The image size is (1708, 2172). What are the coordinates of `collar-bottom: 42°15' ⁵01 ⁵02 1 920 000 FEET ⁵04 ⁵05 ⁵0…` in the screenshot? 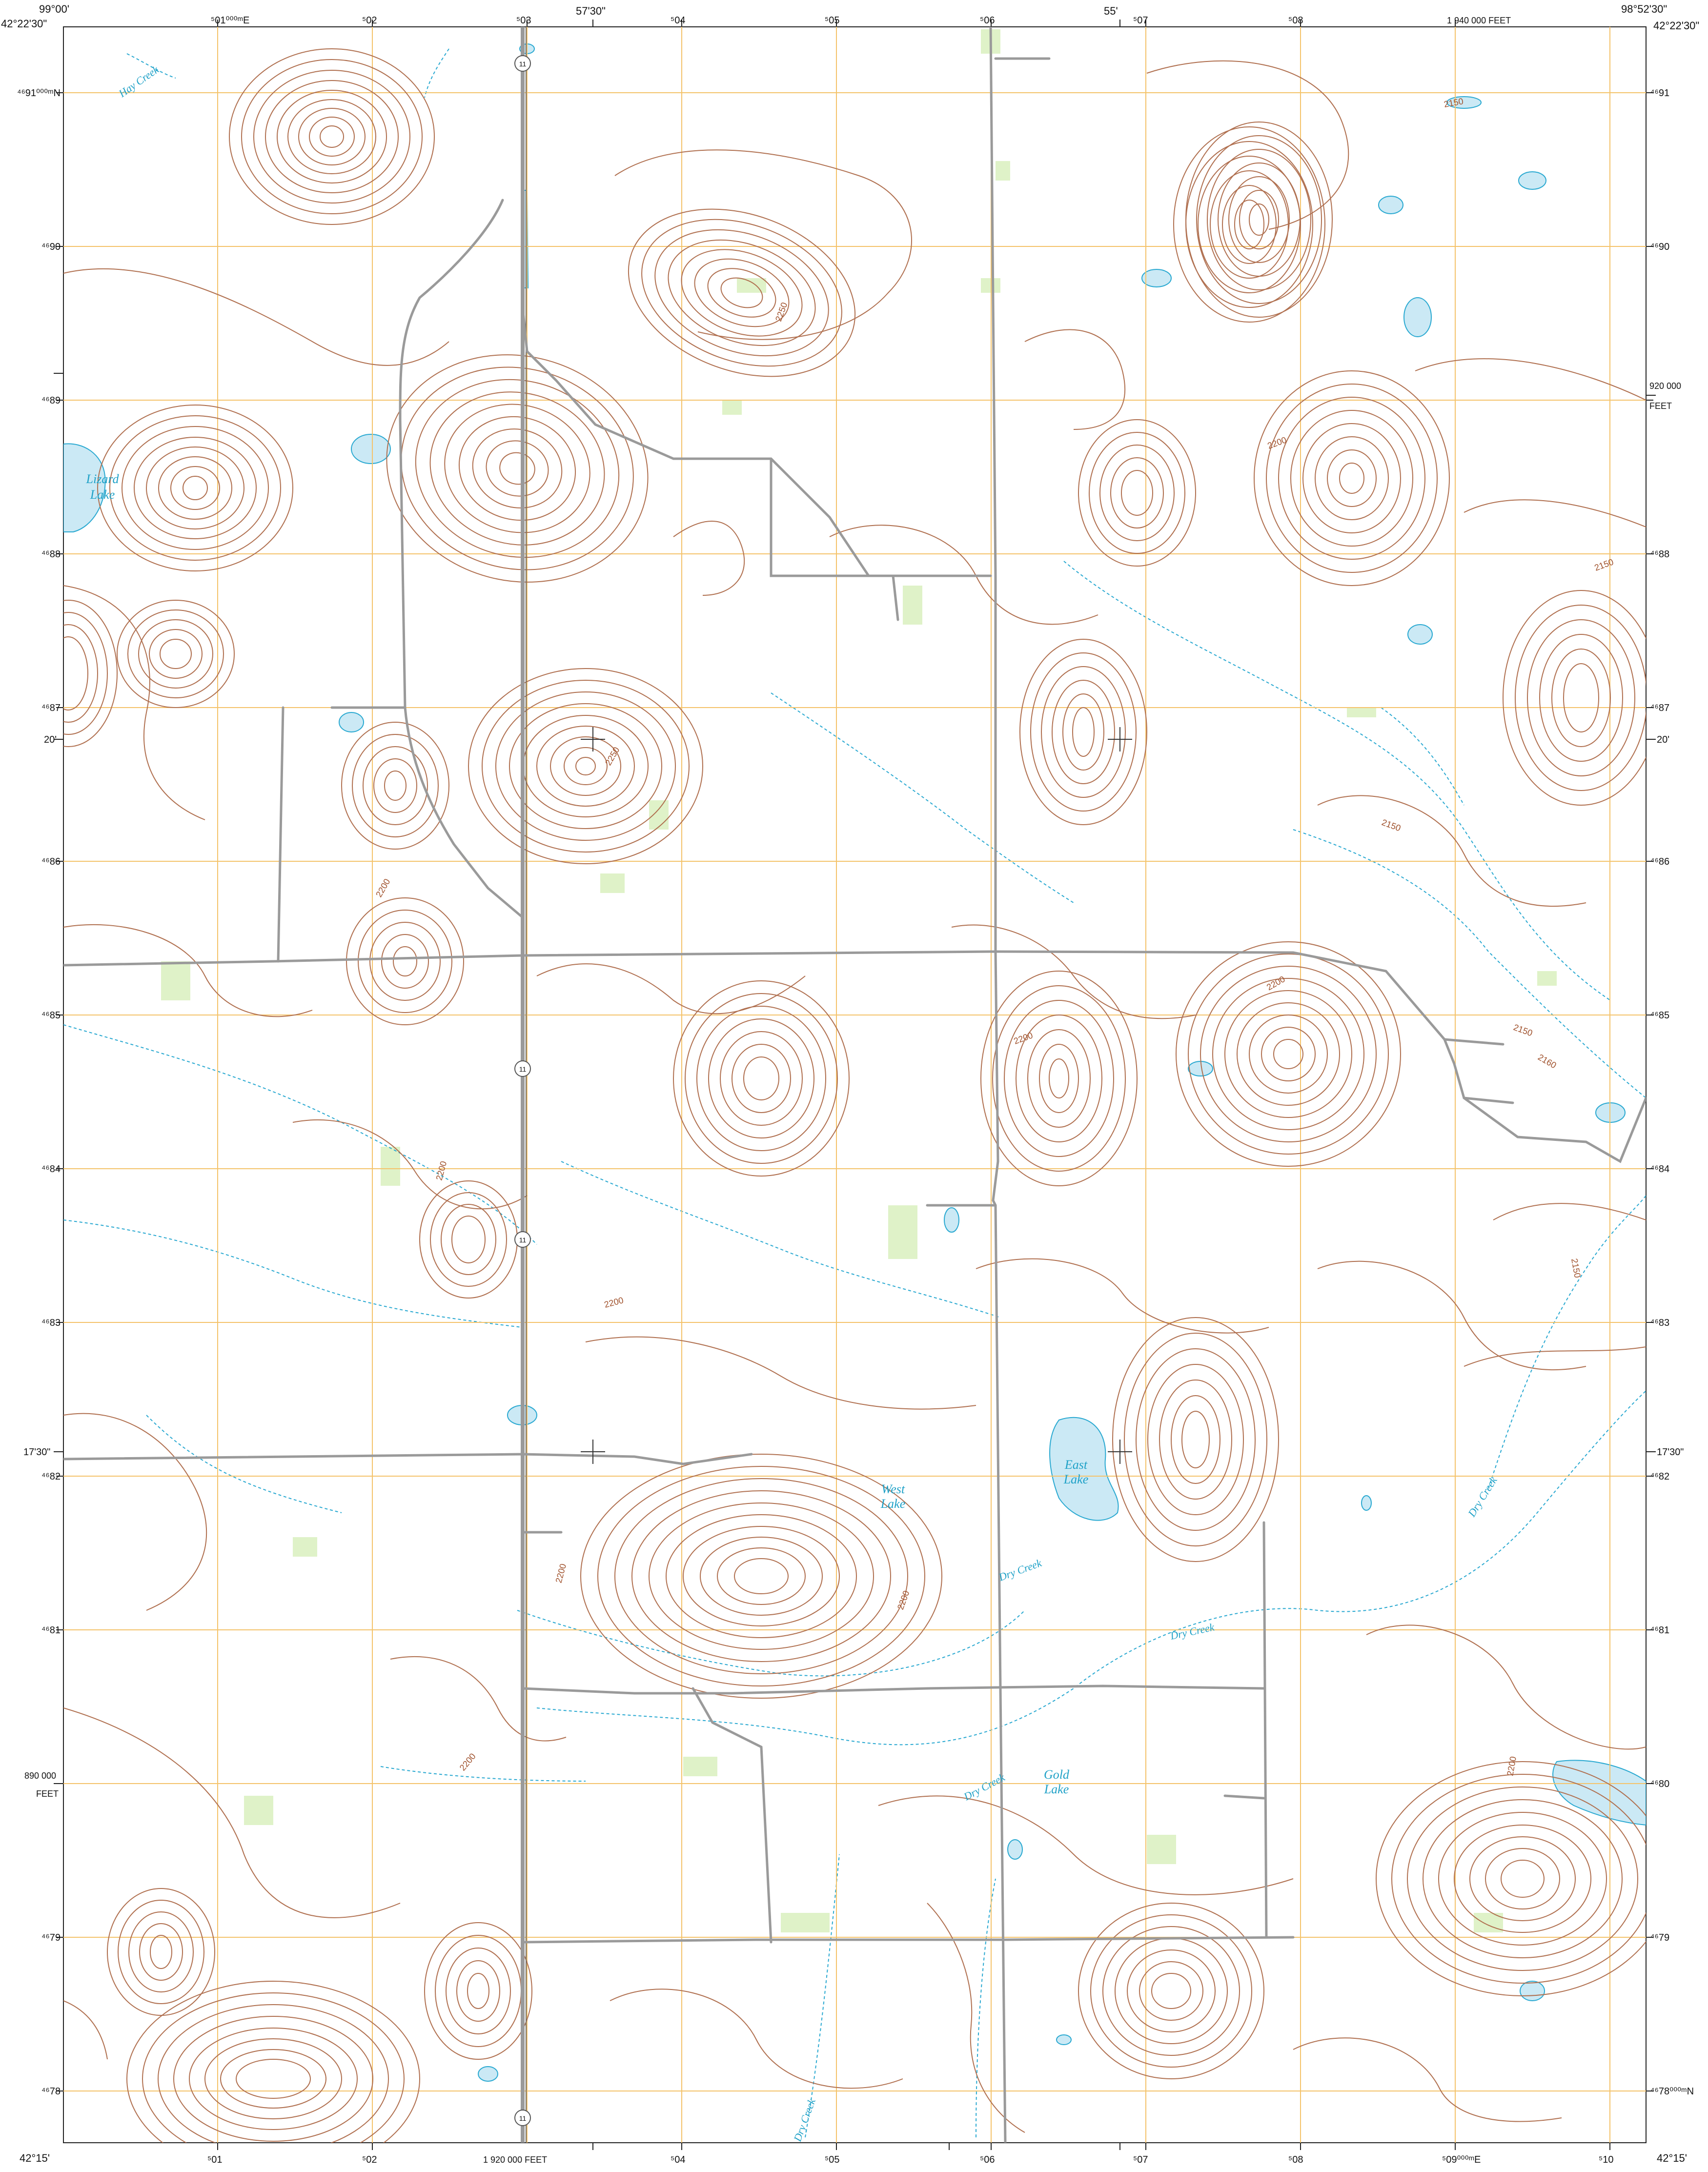 It's located at (853, 2158).